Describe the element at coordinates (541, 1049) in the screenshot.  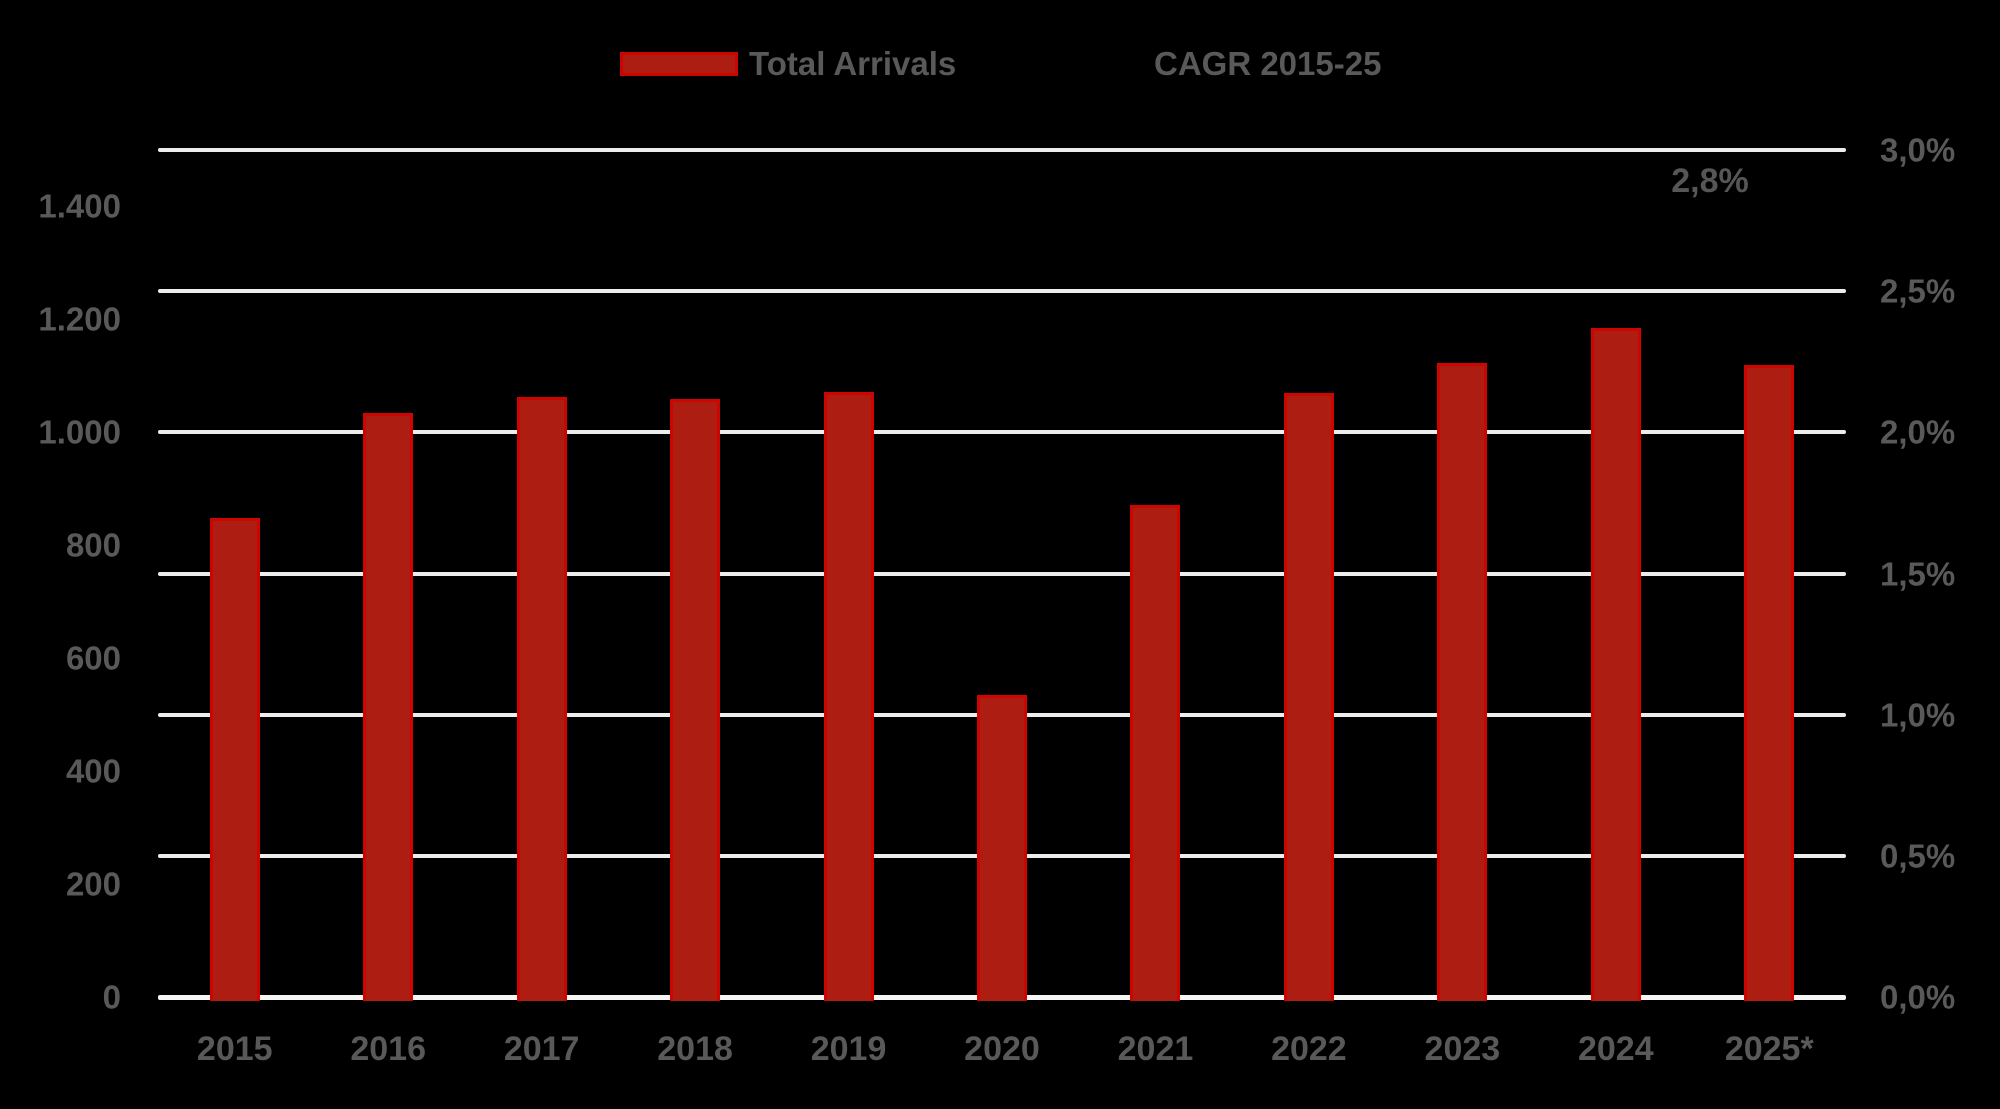
I see `x-axis-label-2017: 2017` at that location.